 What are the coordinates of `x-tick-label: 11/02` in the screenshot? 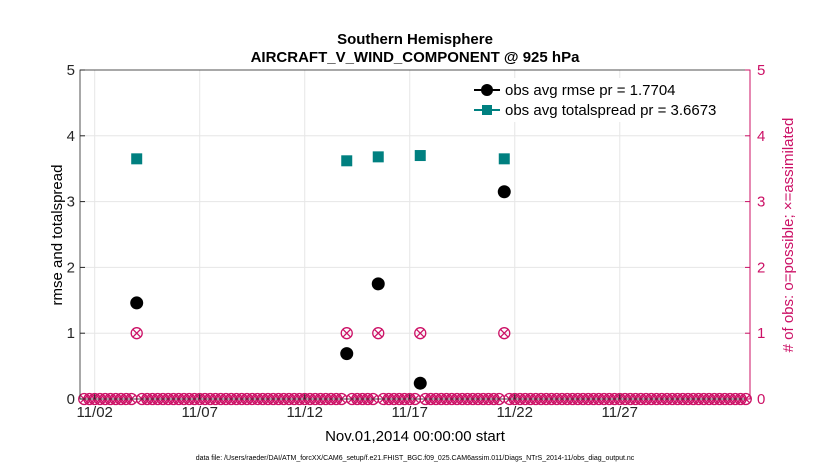 It's located at (94, 412).